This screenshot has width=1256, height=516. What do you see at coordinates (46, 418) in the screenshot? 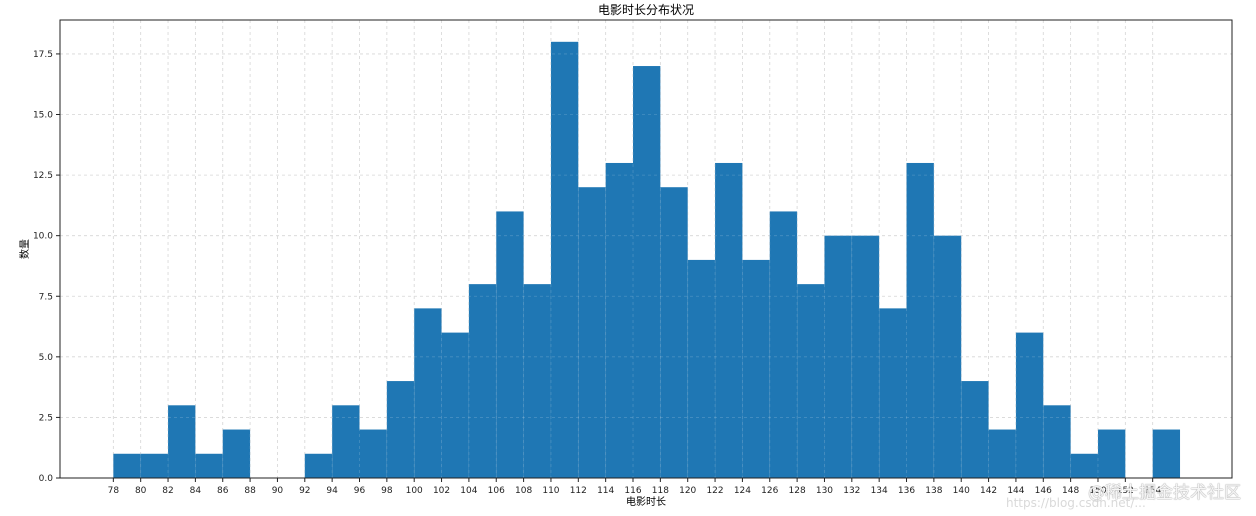
I see `y-tick-label: 2.5` at bounding box center [46, 418].